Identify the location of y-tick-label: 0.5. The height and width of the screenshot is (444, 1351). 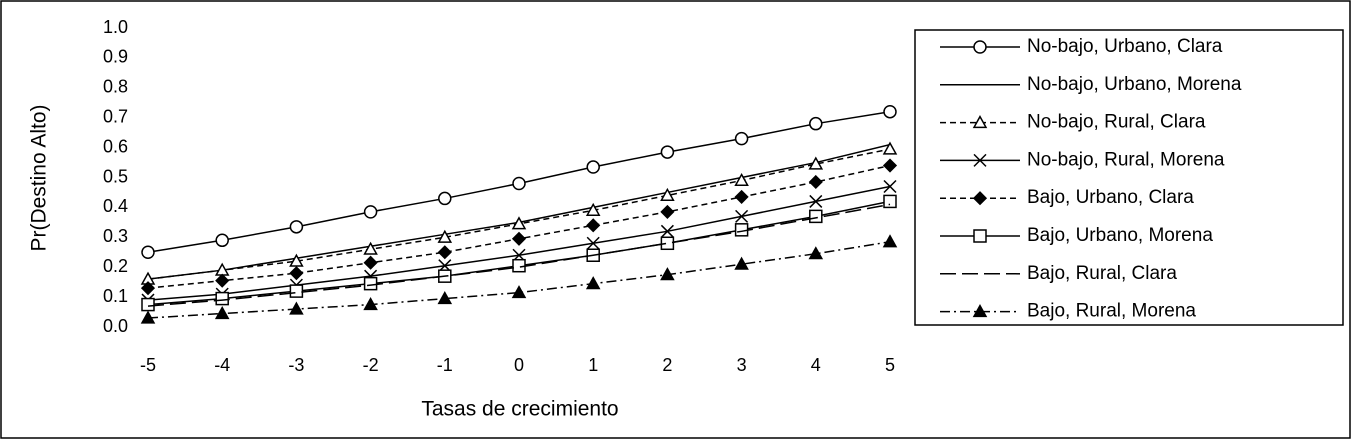
(115, 176).